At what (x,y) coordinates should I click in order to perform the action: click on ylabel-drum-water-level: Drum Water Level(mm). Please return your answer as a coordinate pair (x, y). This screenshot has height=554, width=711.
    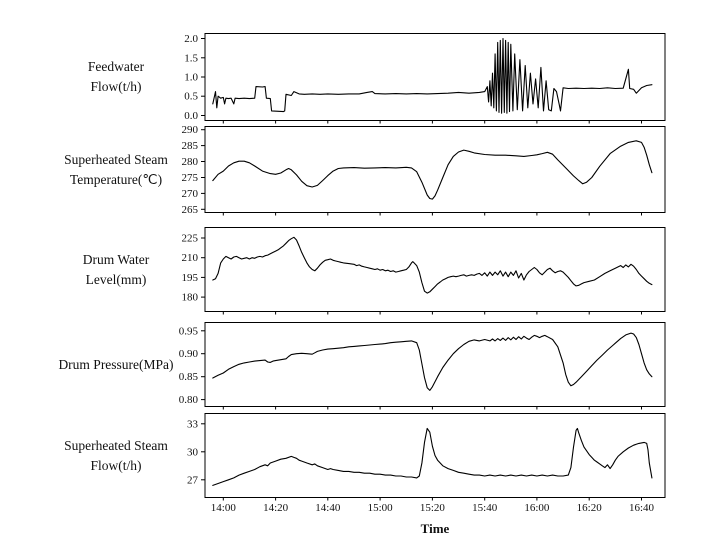
    Looking at the image, I should click on (116, 269).